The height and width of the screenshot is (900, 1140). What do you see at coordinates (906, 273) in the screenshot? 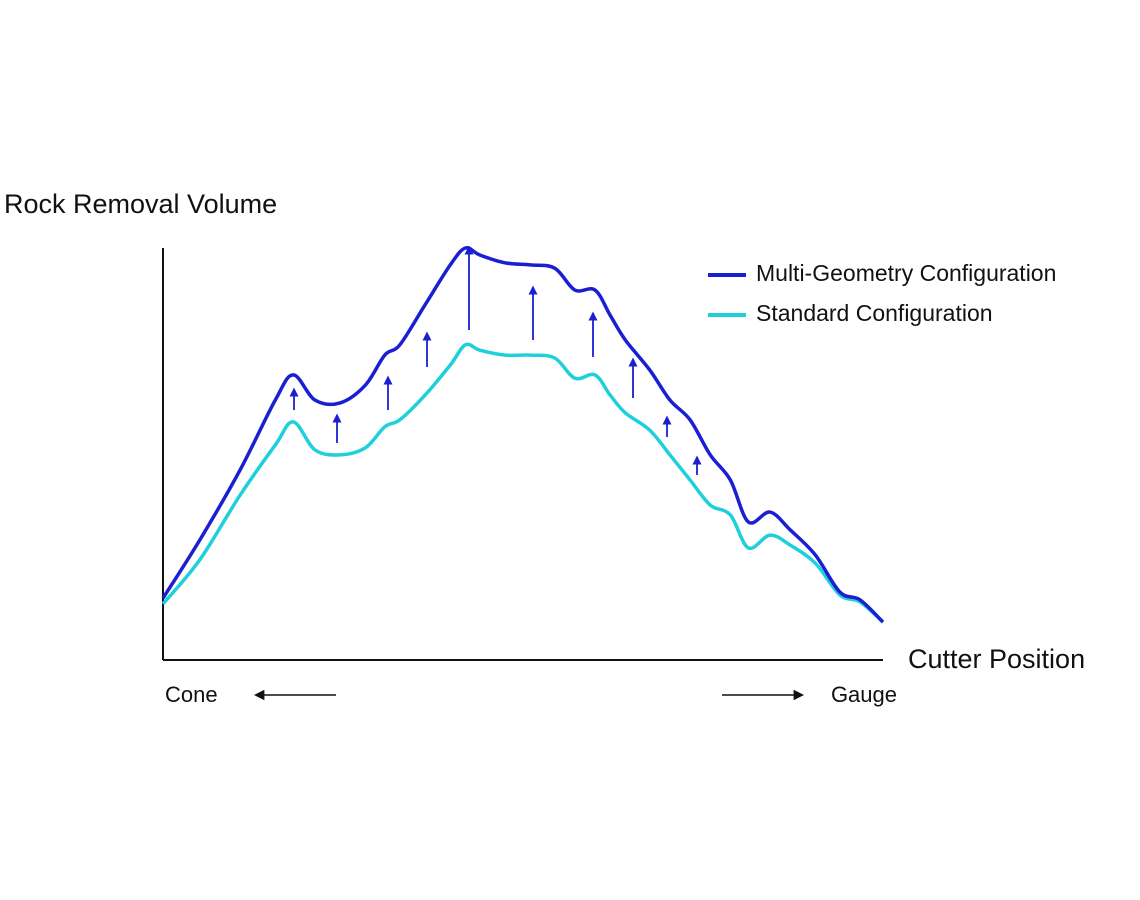
I see `legend-label: Multi-Geometry Configuration` at bounding box center [906, 273].